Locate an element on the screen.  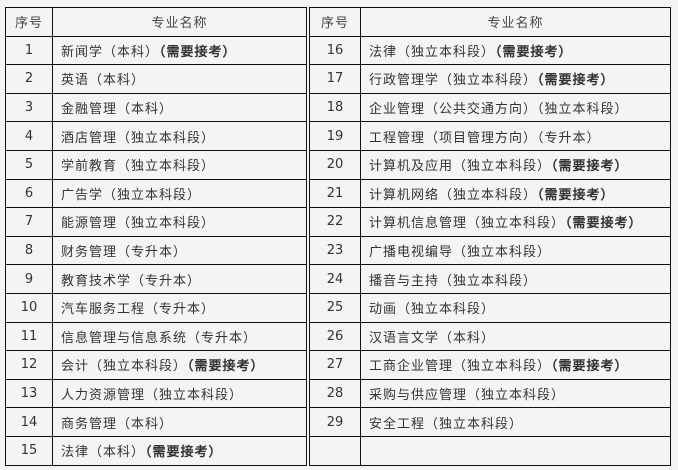
major-name: 财务管理（专升本） is located at coordinates (124, 253).